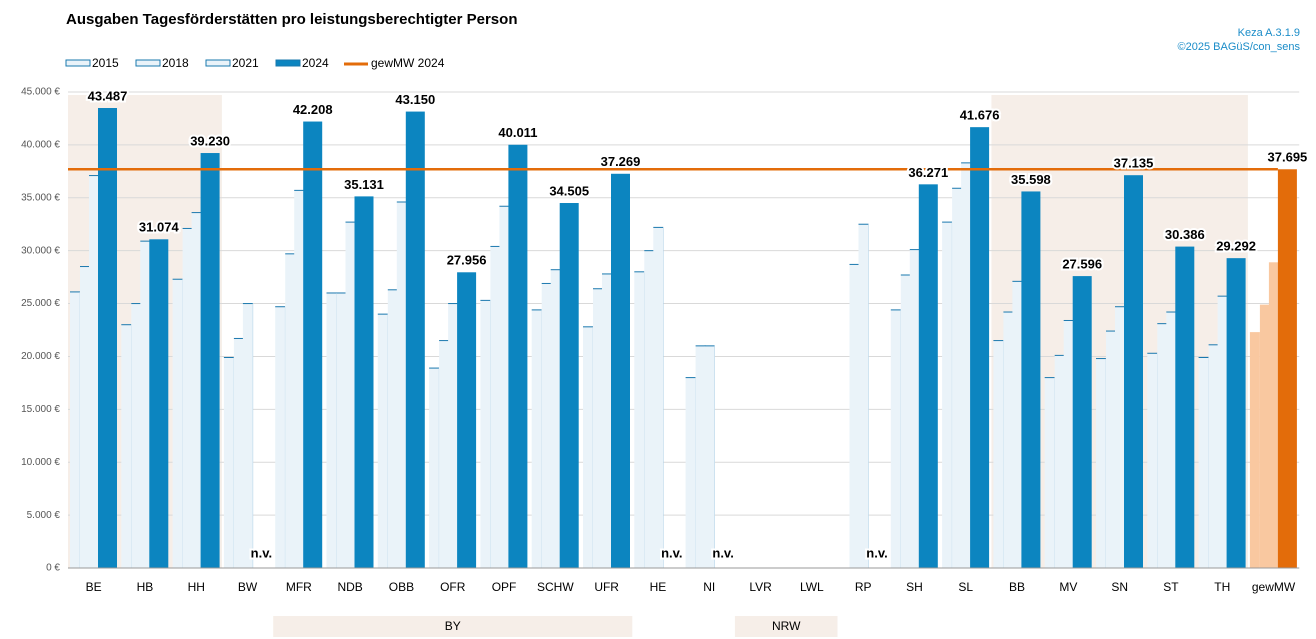 The height and width of the screenshot is (639, 1316). What do you see at coordinates (40, 92) in the screenshot?
I see `y-tick-label: 45.000 €` at bounding box center [40, 92].